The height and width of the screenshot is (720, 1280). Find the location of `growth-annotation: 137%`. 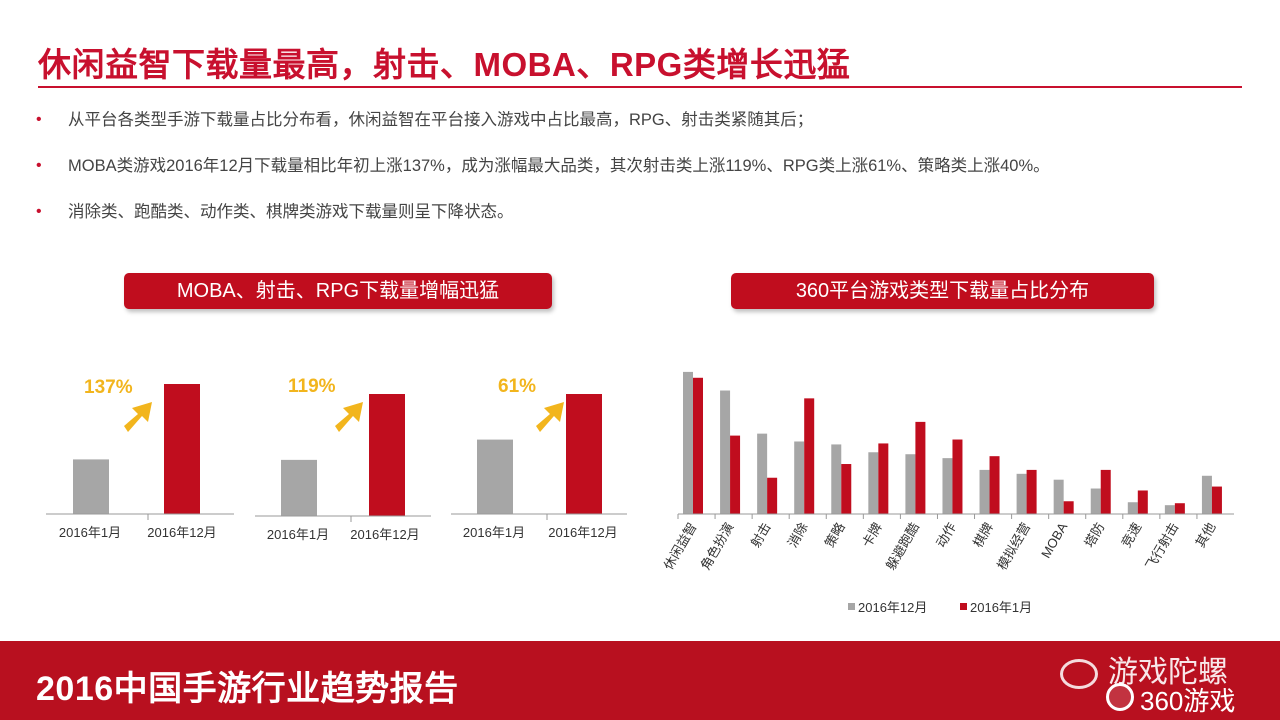

growth-annotation: 137% is located at coordinates (108, 387).